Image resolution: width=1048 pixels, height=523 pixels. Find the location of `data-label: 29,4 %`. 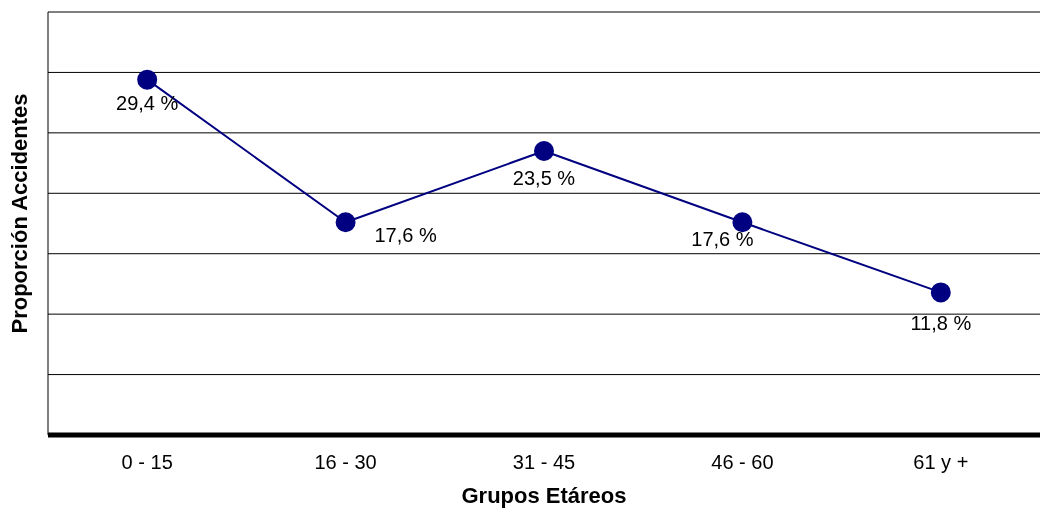

data-label: 29,4 % is located at coordinates (147, 102).